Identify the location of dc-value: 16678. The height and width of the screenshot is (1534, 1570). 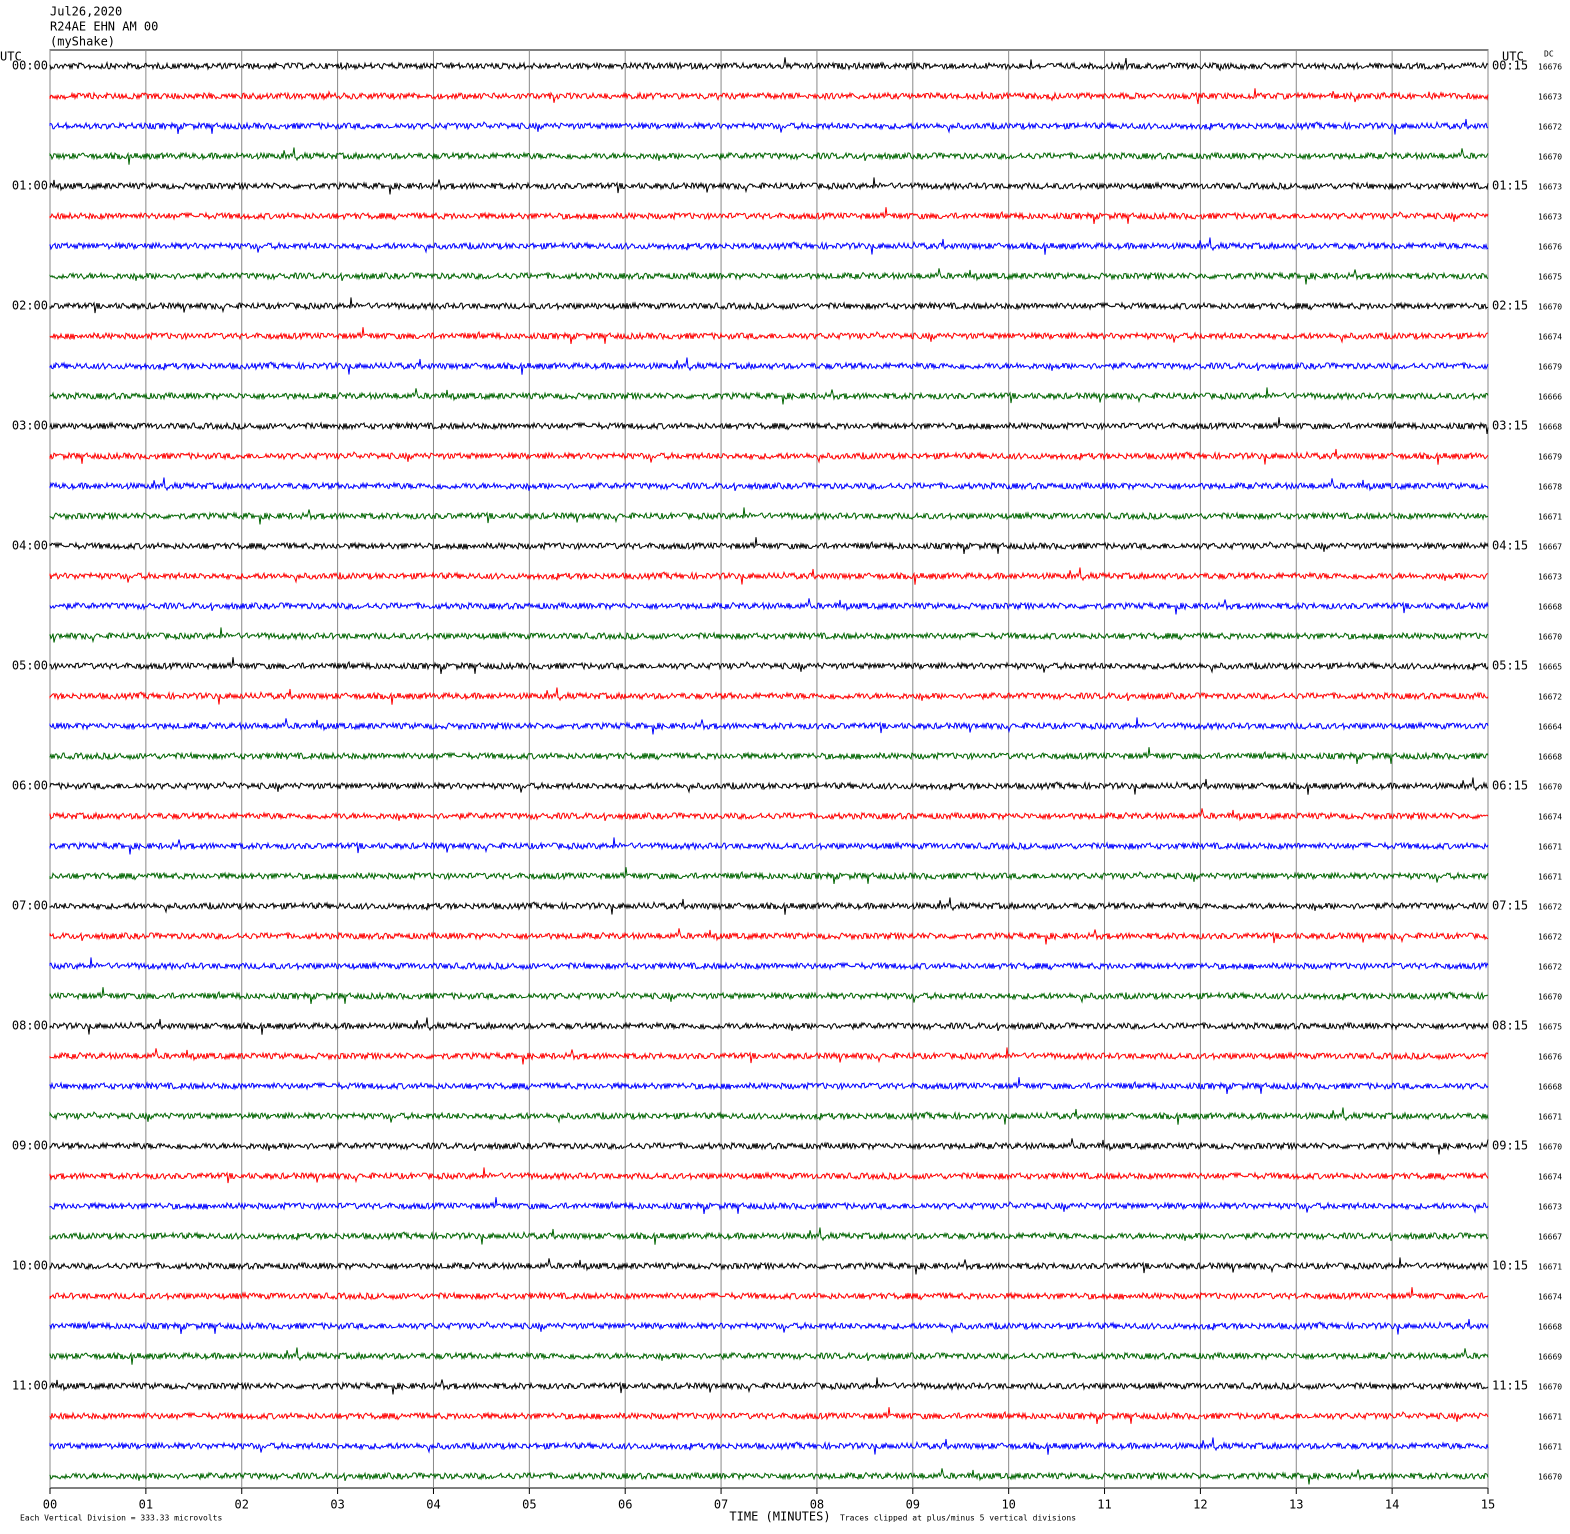
(1550, 487).